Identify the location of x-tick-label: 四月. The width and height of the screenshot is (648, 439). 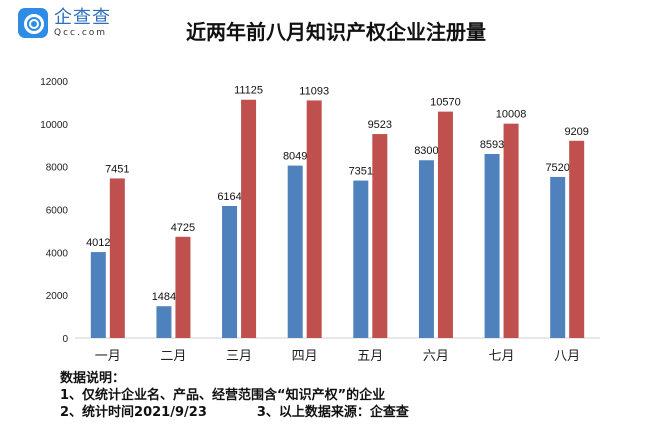
(305, 356).